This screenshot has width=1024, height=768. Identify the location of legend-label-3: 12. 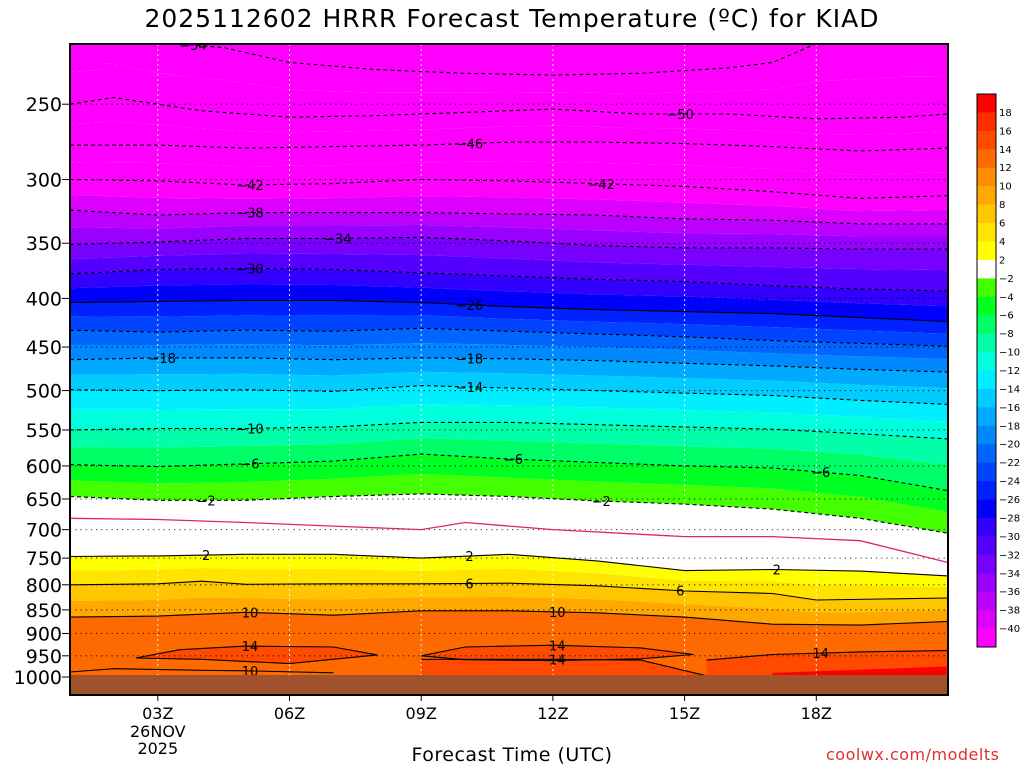
(1005, 168).